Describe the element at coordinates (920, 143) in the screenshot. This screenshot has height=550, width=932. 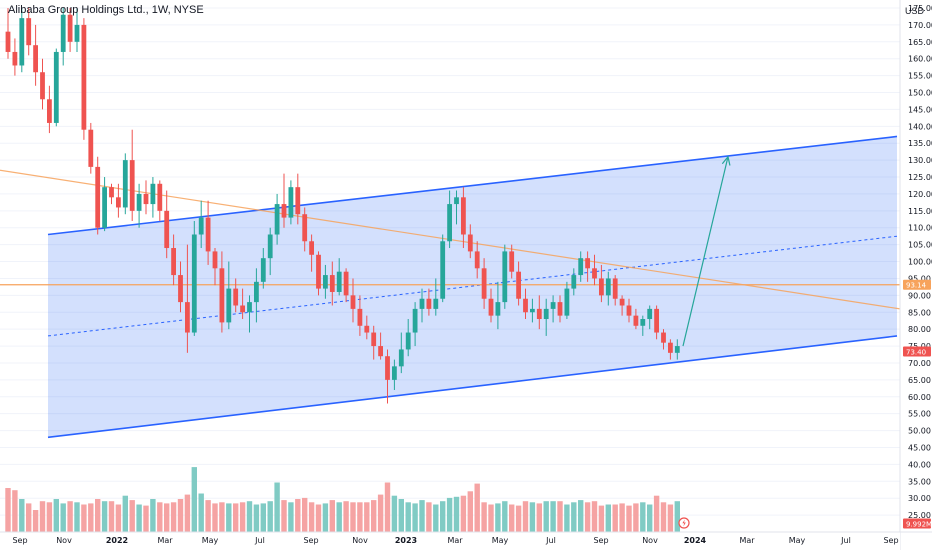
I see `price-tick-label: 135.00` at that location.